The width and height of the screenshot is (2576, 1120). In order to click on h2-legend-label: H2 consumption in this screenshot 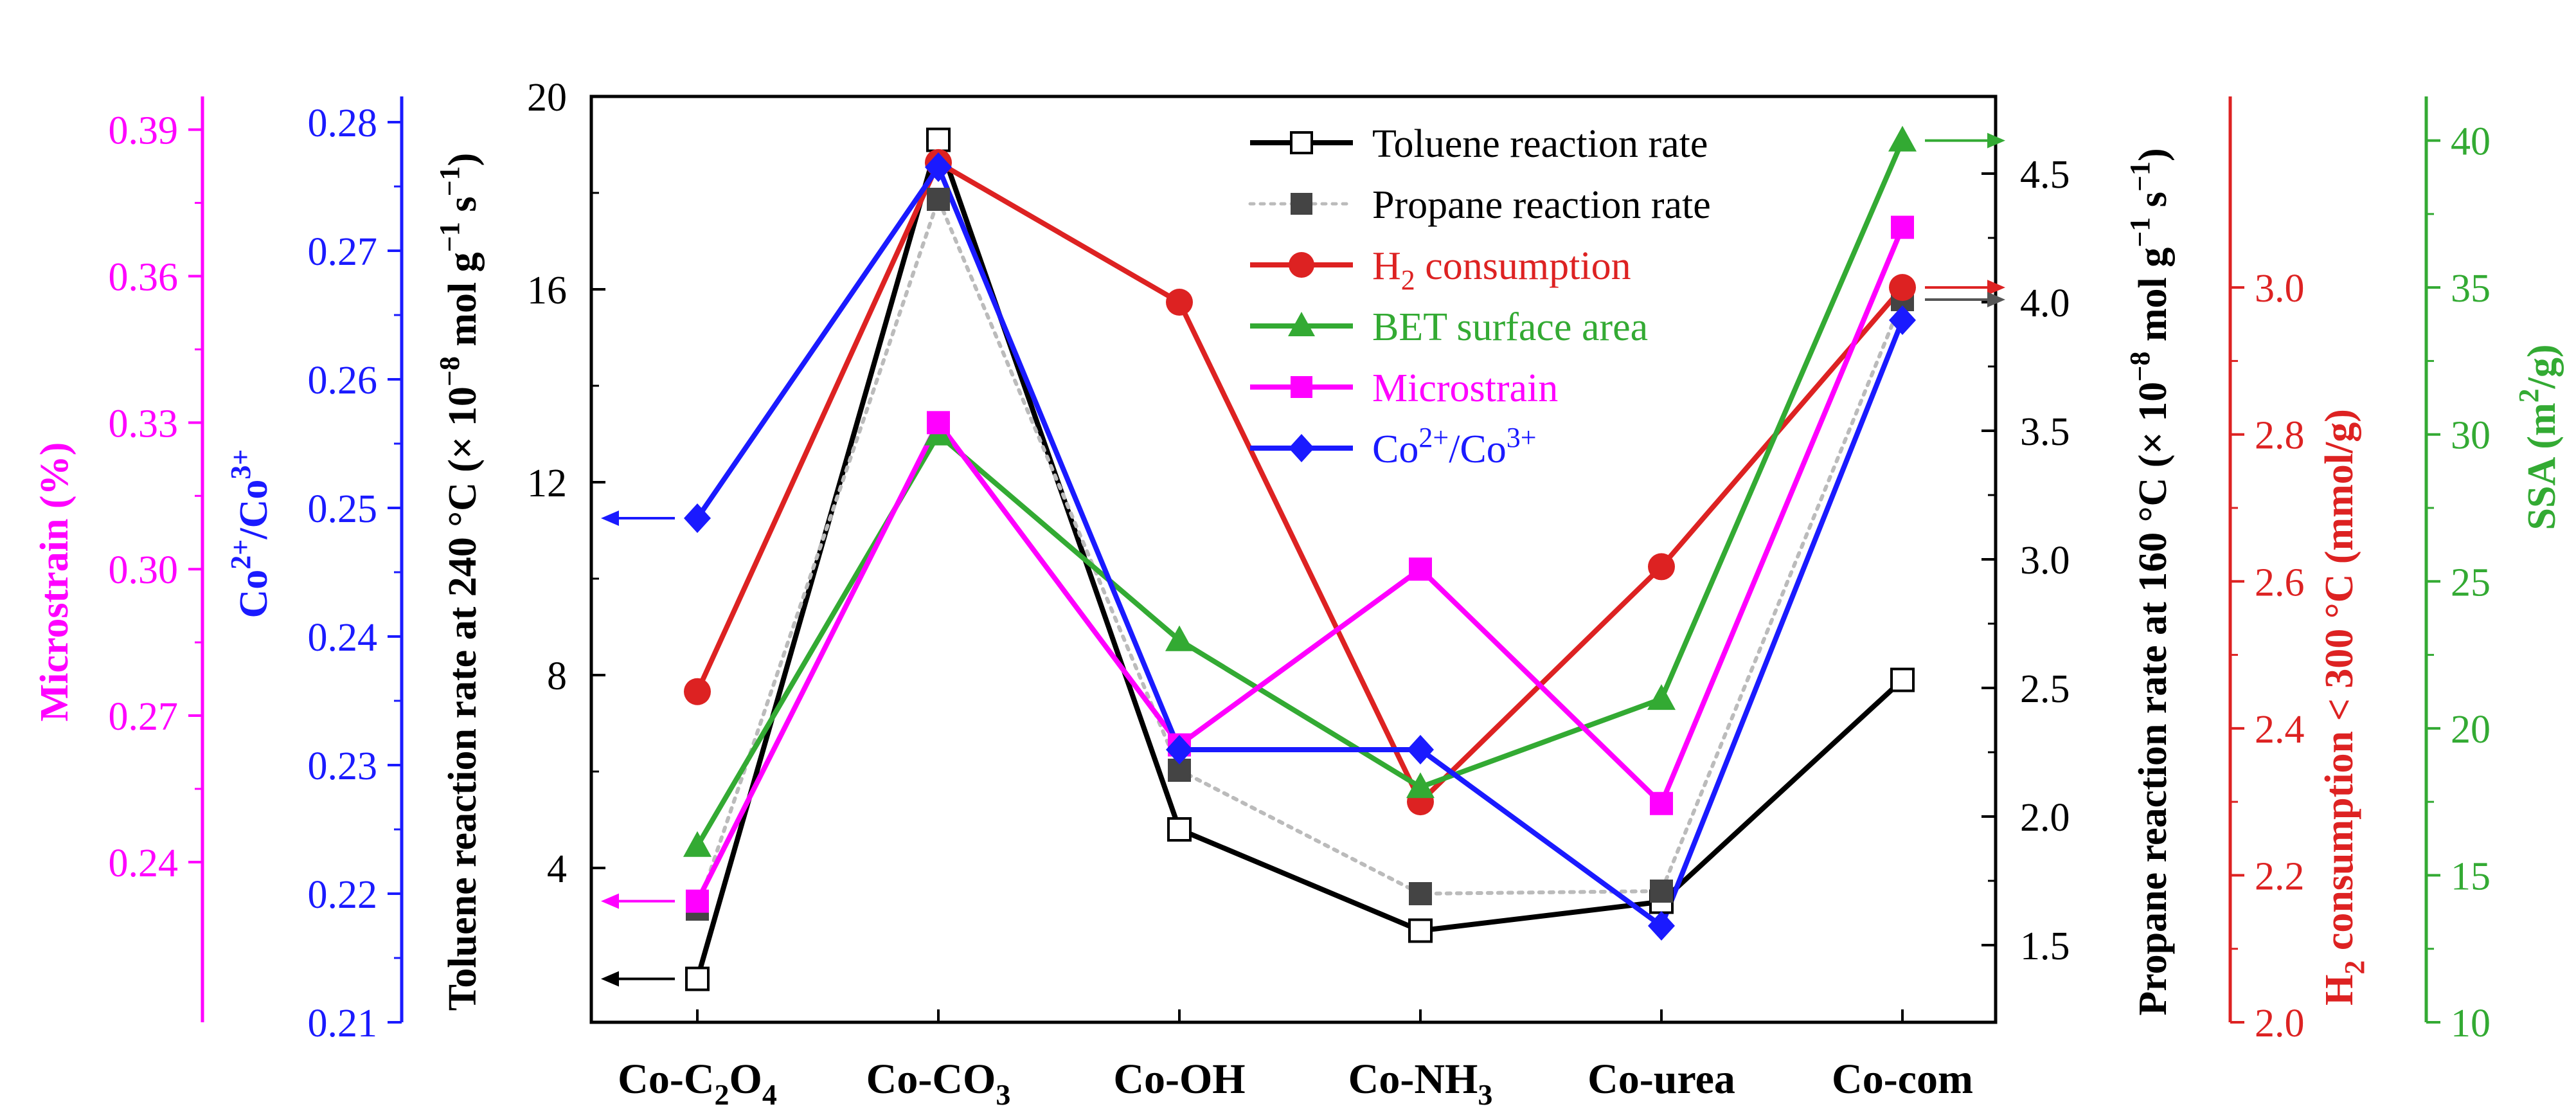, I will do `click(1501, 270)`.